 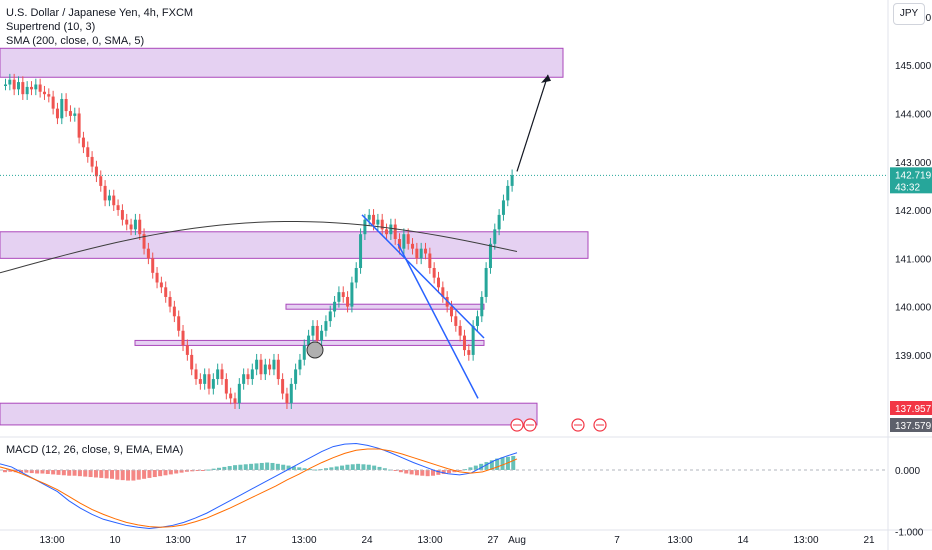 What do you see at coordinates (423, 276) in the screenshot?
I see `trend-line-upper` at bounding box center [423, 276].